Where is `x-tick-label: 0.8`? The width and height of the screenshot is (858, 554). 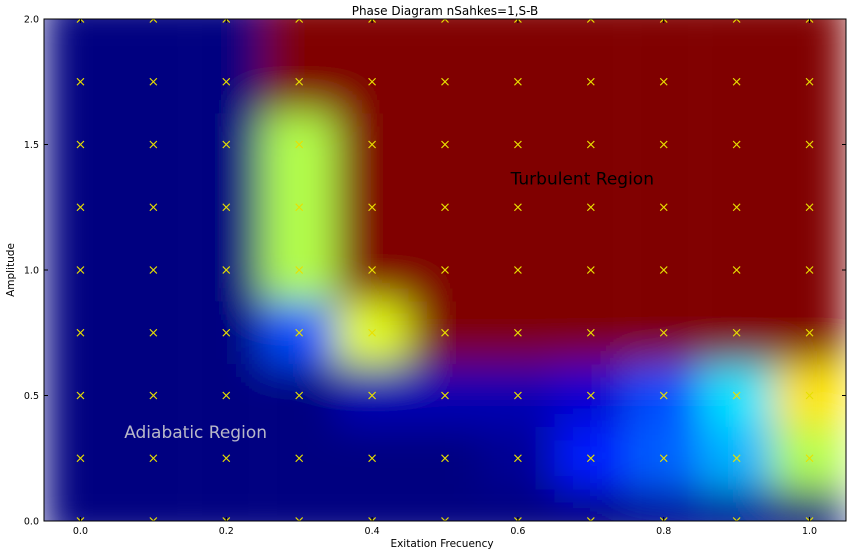
x-tick-label: 0.8 is located at coordinates (663, 531).